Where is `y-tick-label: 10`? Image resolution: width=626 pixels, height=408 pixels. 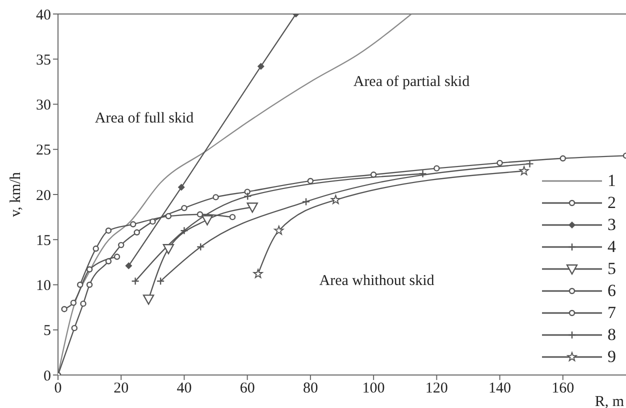 y-tick-label: 10 is located at coordinates (43, 286).